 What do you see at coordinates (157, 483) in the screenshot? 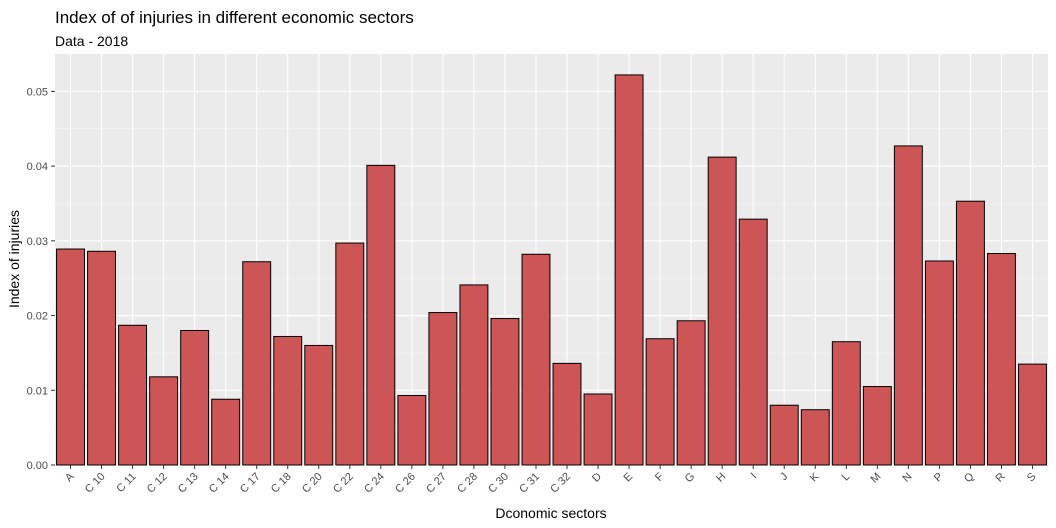
I see `x-tick-label: C 12` at bounding box center [157, 483].